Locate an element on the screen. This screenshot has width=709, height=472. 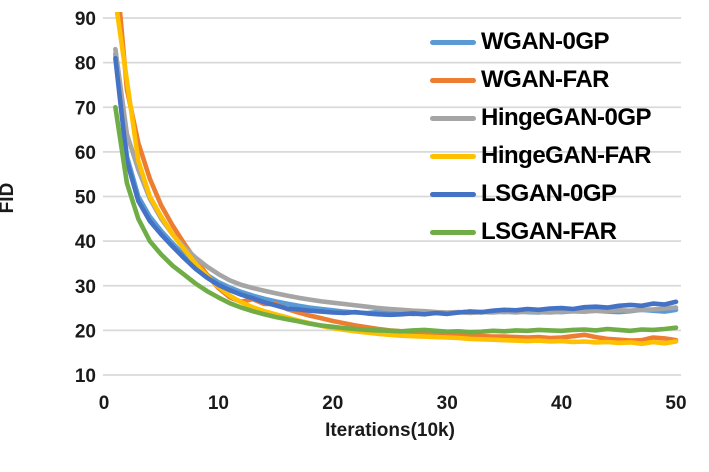
legend-swatch-HingeGAN-FAR is located at coordinates (453, 156).